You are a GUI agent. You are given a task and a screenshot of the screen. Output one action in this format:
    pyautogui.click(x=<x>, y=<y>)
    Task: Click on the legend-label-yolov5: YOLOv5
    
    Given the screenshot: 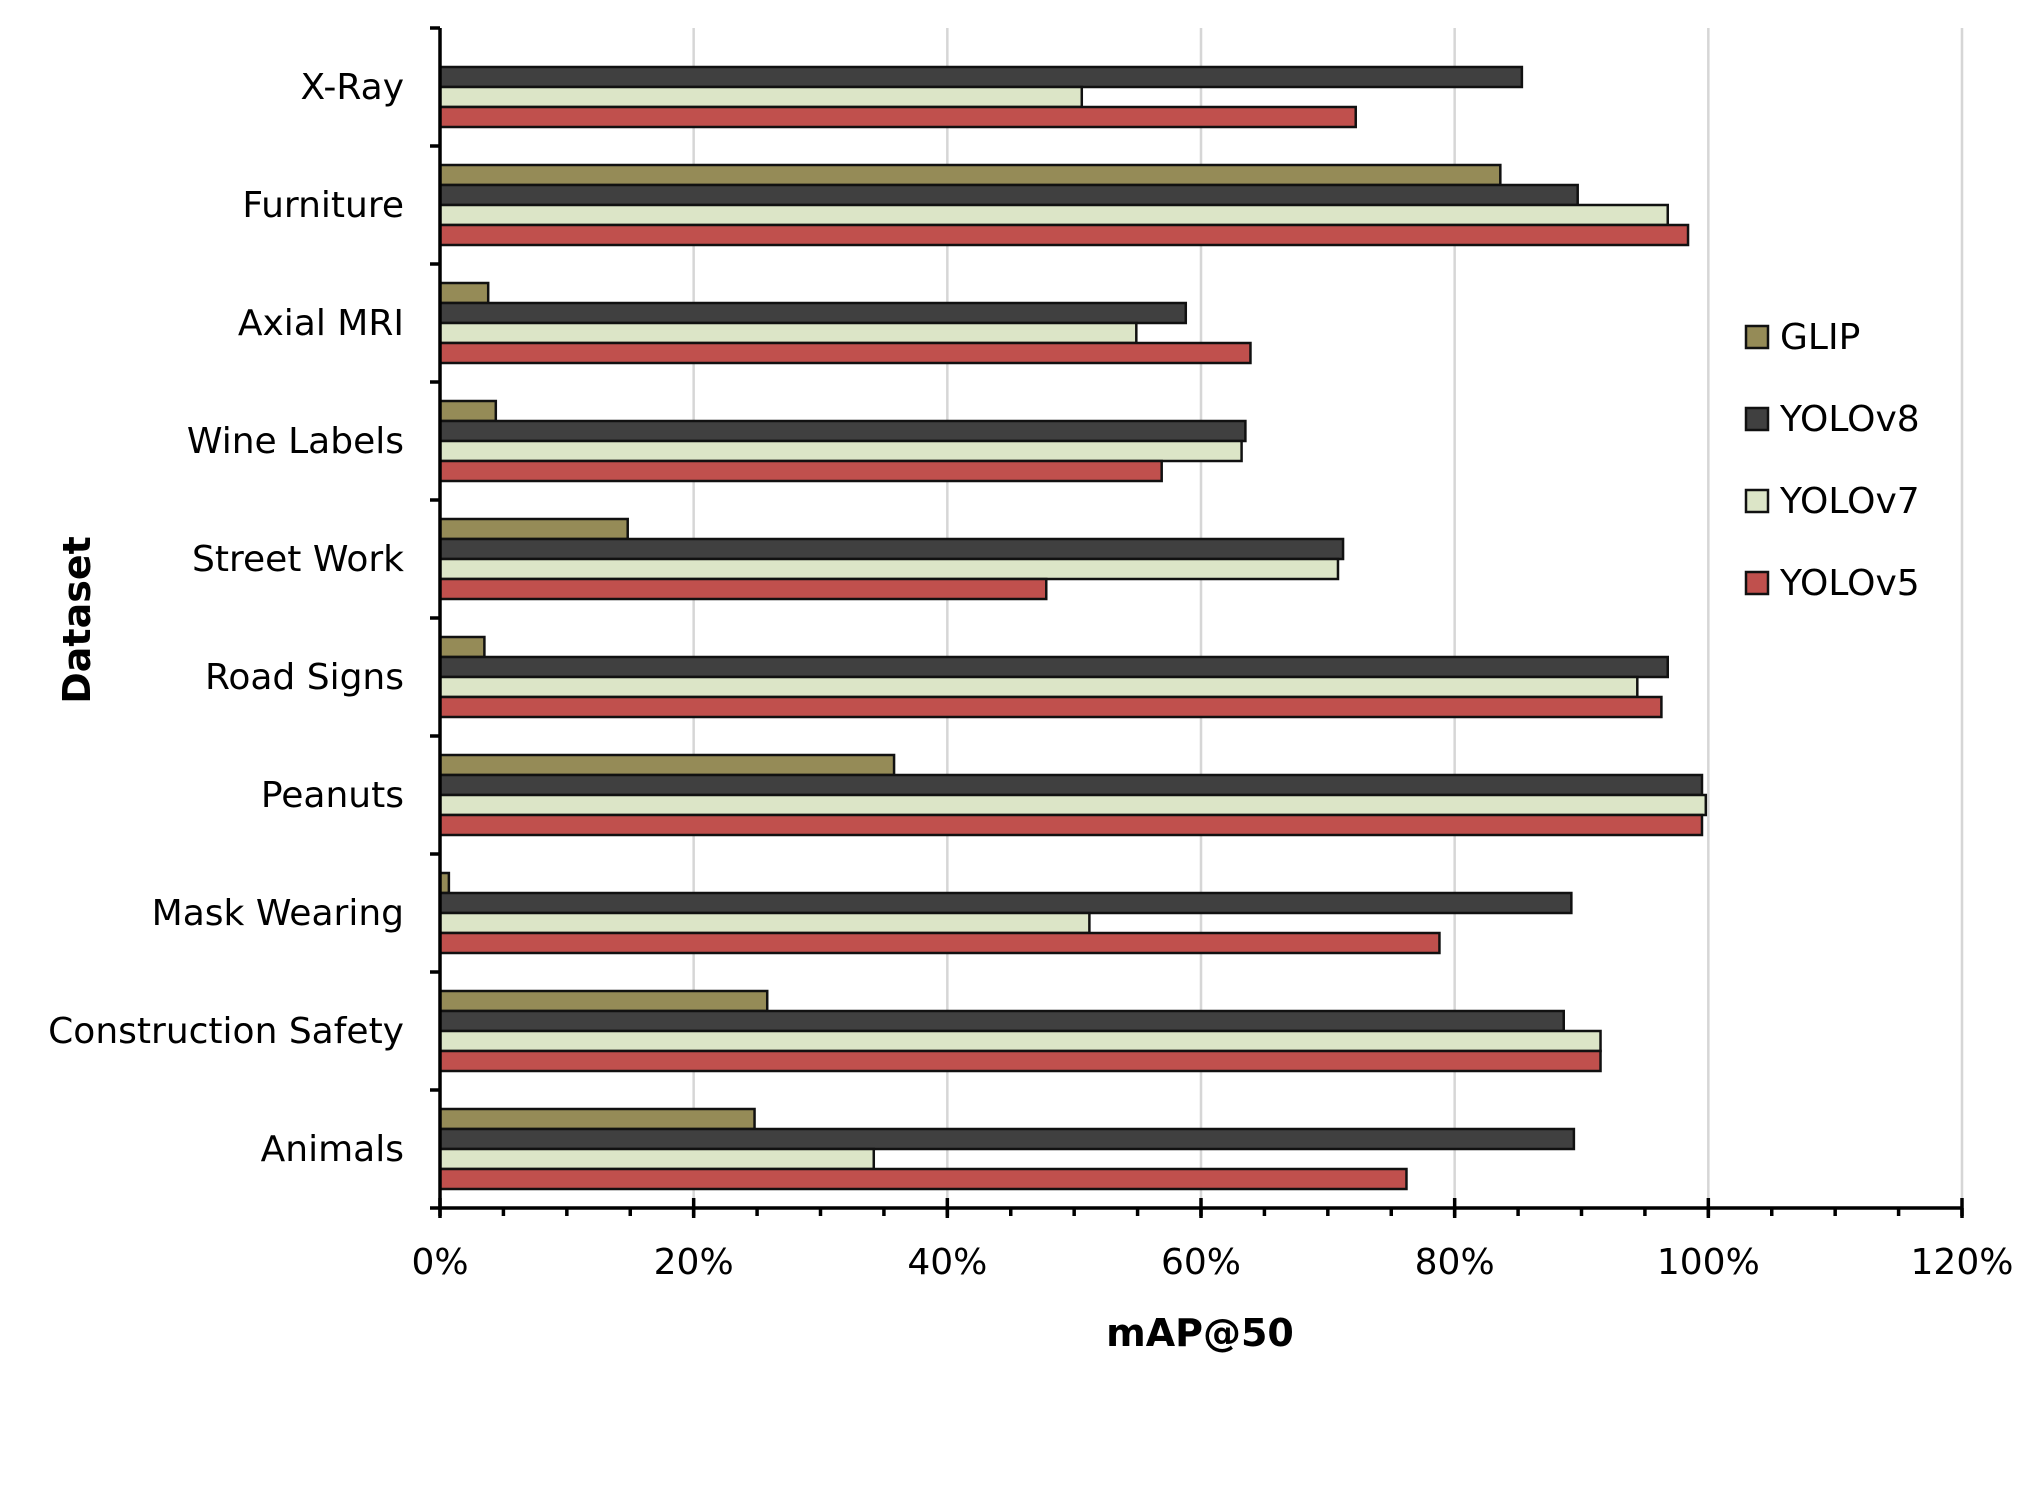 What is the action you would take?
    pyautogui.click(x=1849, y=583)
    